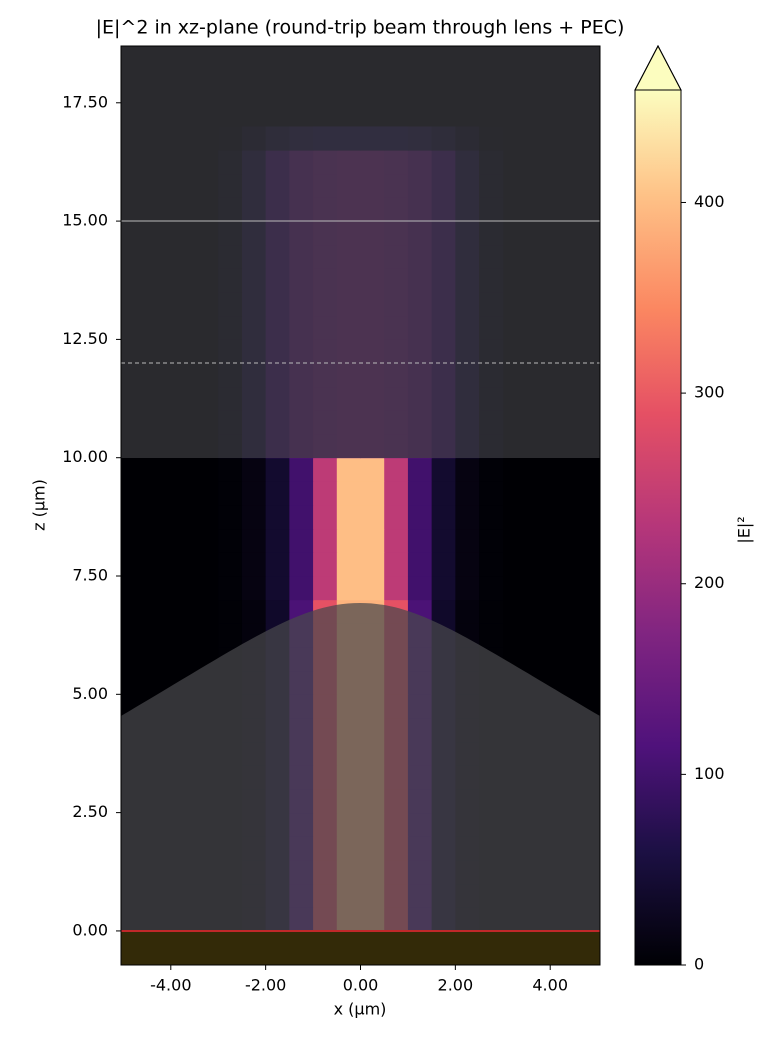  Describe the element at coordinates (456, 985) in the screenshot. I see `x-tick-label: 2.00` at that location.